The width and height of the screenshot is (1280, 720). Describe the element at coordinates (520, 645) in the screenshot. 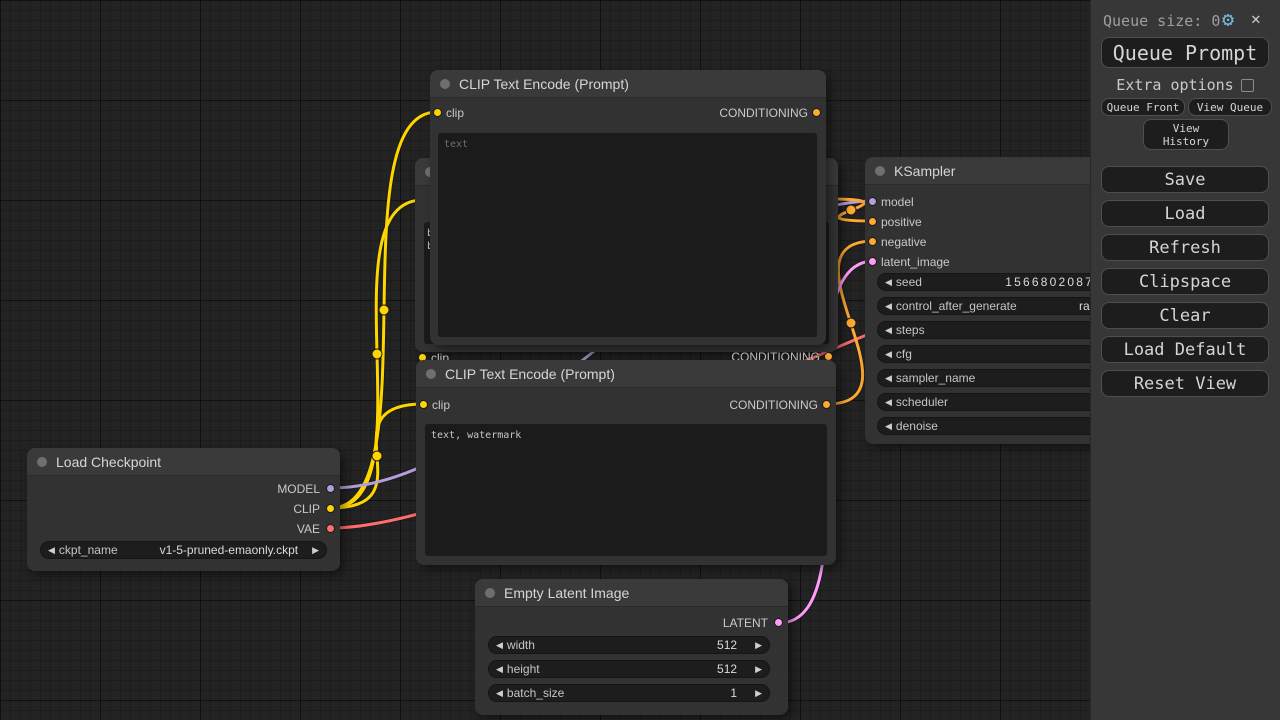

I see `widget-label: width` at that location.